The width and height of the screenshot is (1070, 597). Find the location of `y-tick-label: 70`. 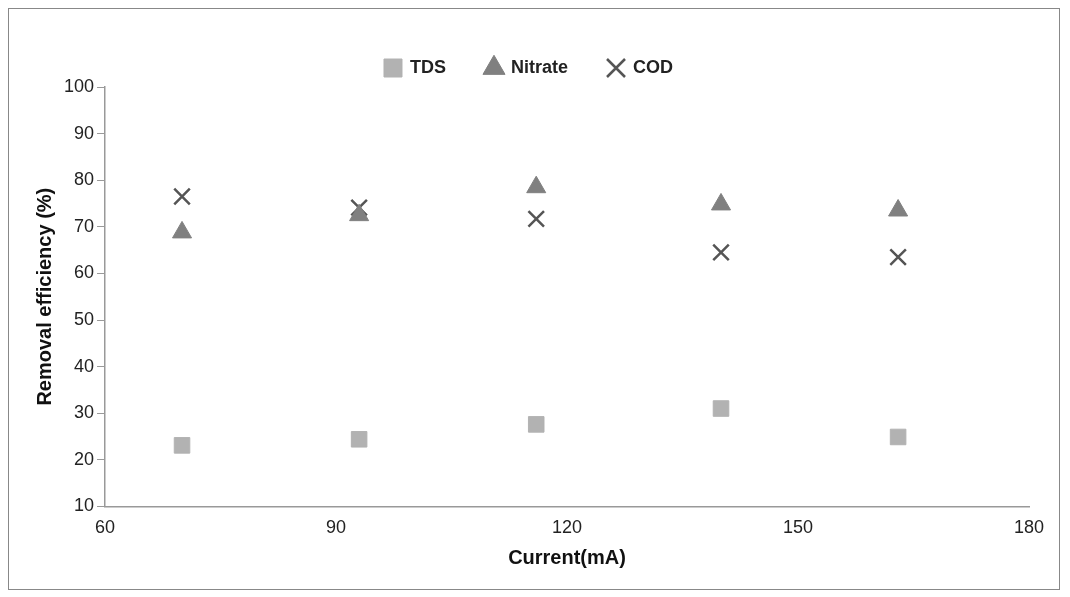

y-tick-label: 70 is located at coordinates (84, 225).